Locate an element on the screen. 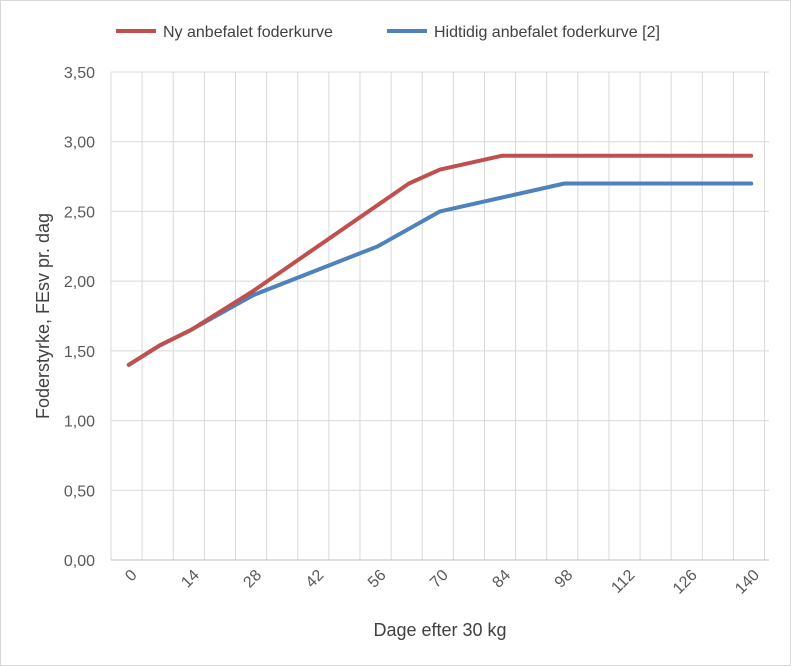  y-tick-label: 0,00 is located at coordinates (79, 561).